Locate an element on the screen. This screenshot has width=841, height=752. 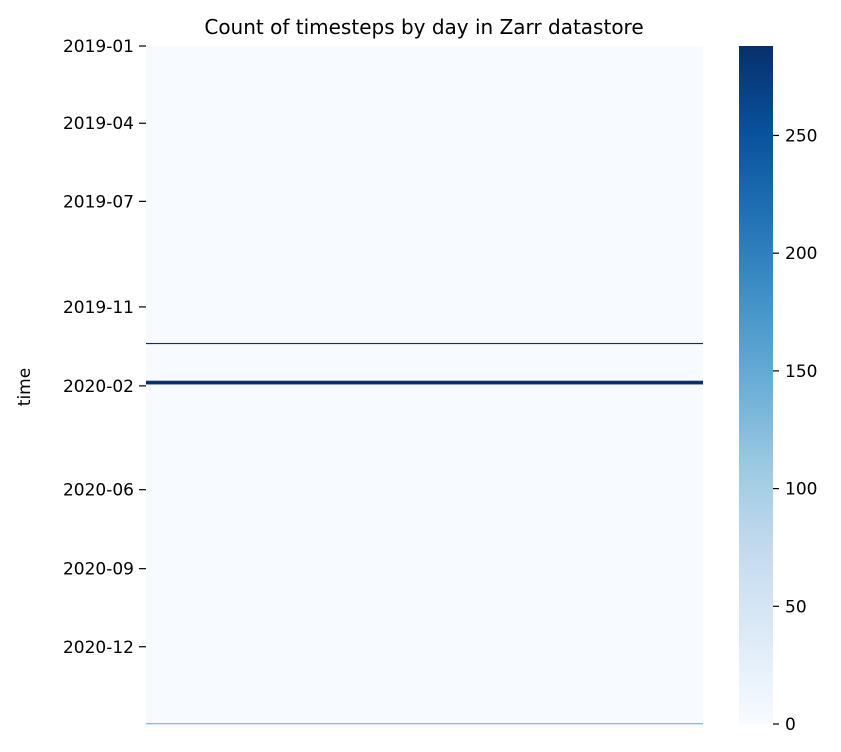
y-tick-label: 2020-02 is located at coordinates (98, 387).